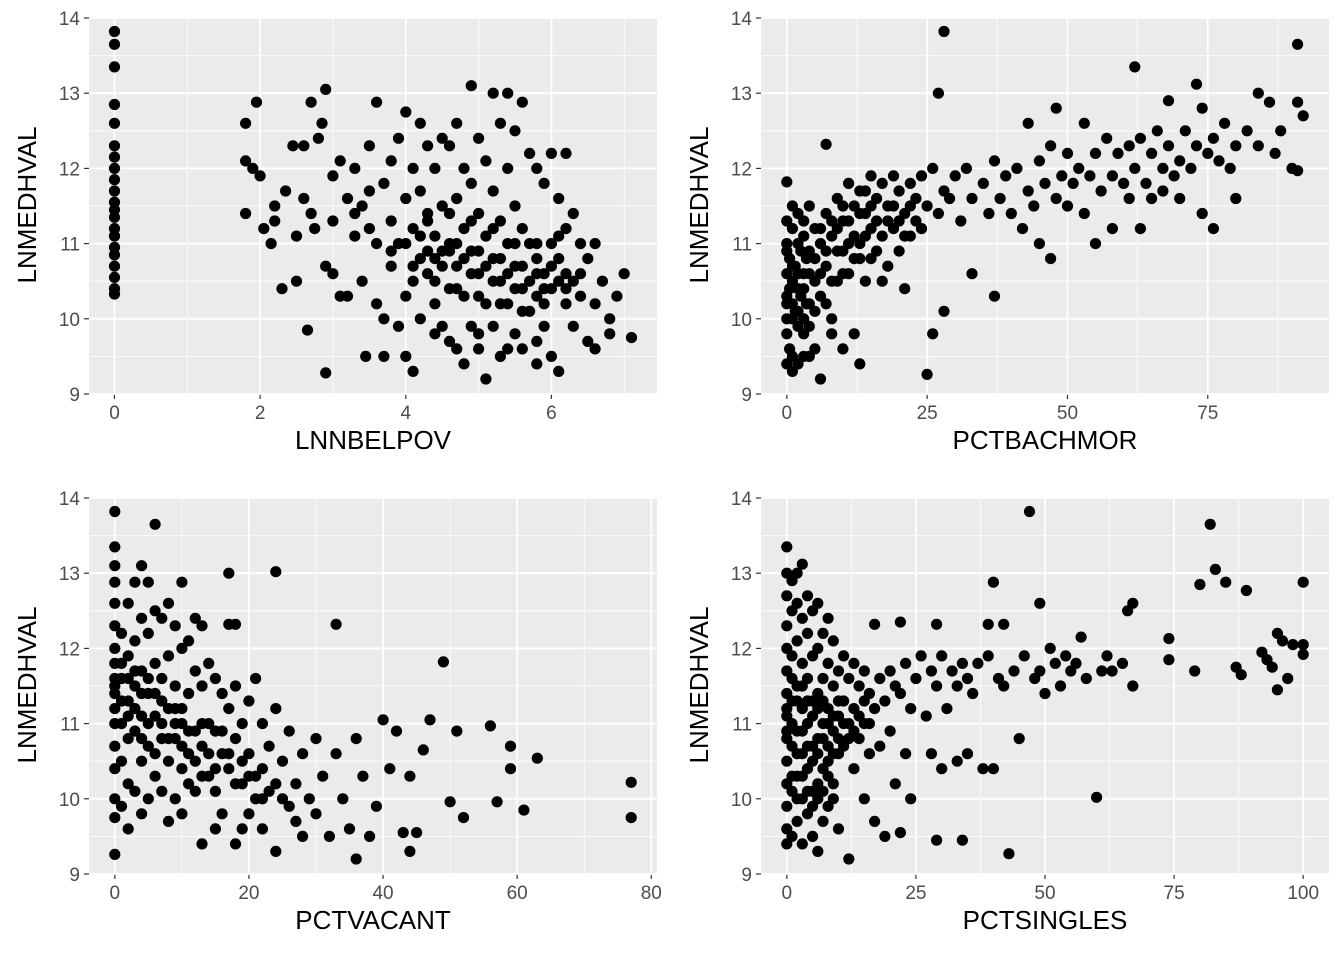  What do you see at coordinates (260, 413) in the screenshot?
I see `x-tick-label: 2` at bounding box center [260, 413].